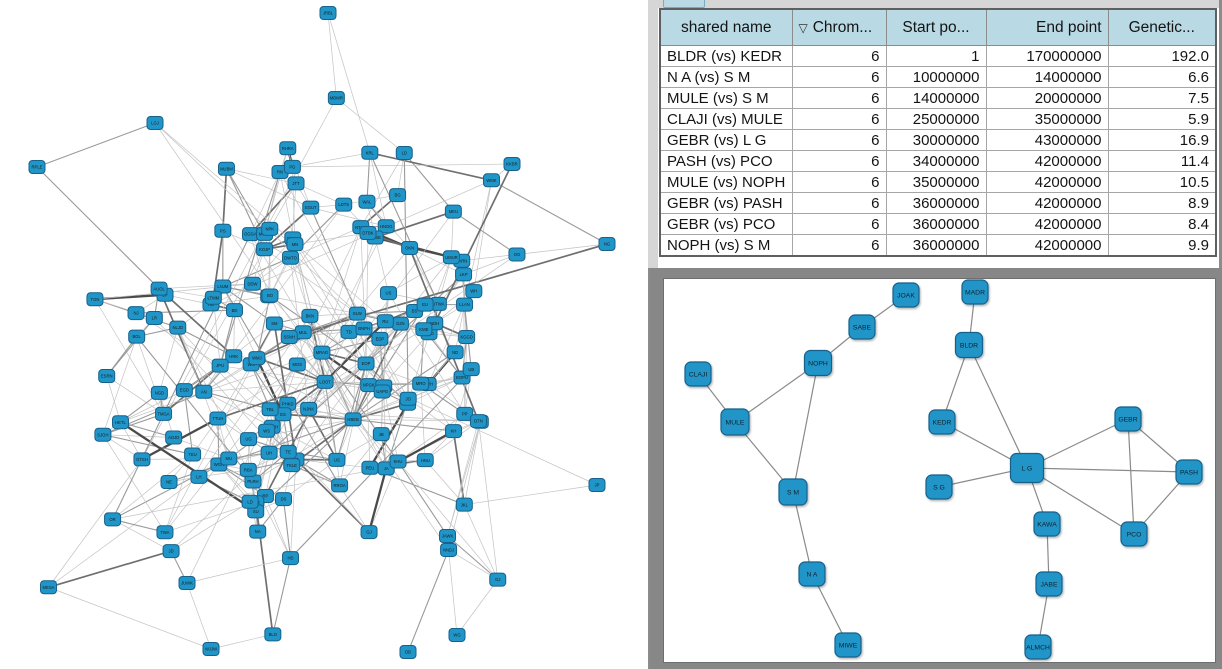 The image size is (1222, 669). I want to click on network-node: US, so click(337, 459).